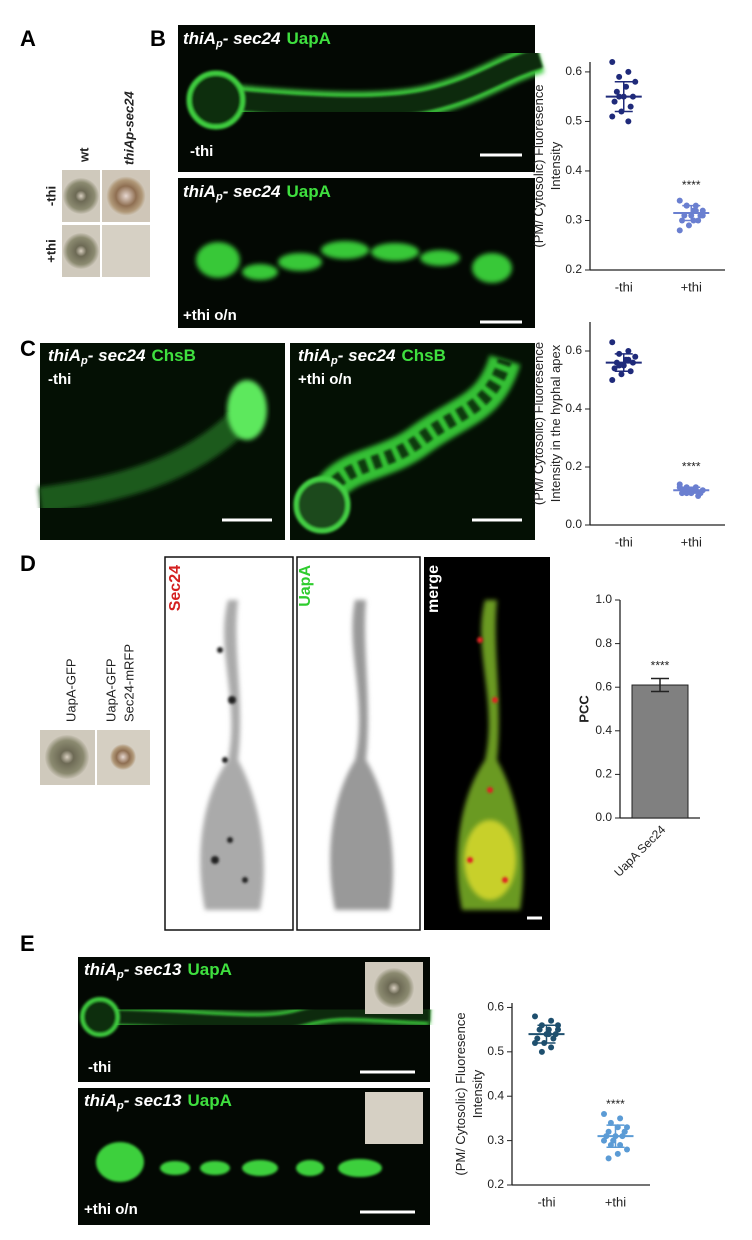 The height and width of the screenshot is (1240, 752). What do you see at coordinates (117, 355) in the screenshot?
I see `gene: - sec24` at bounding box center [117, 355].